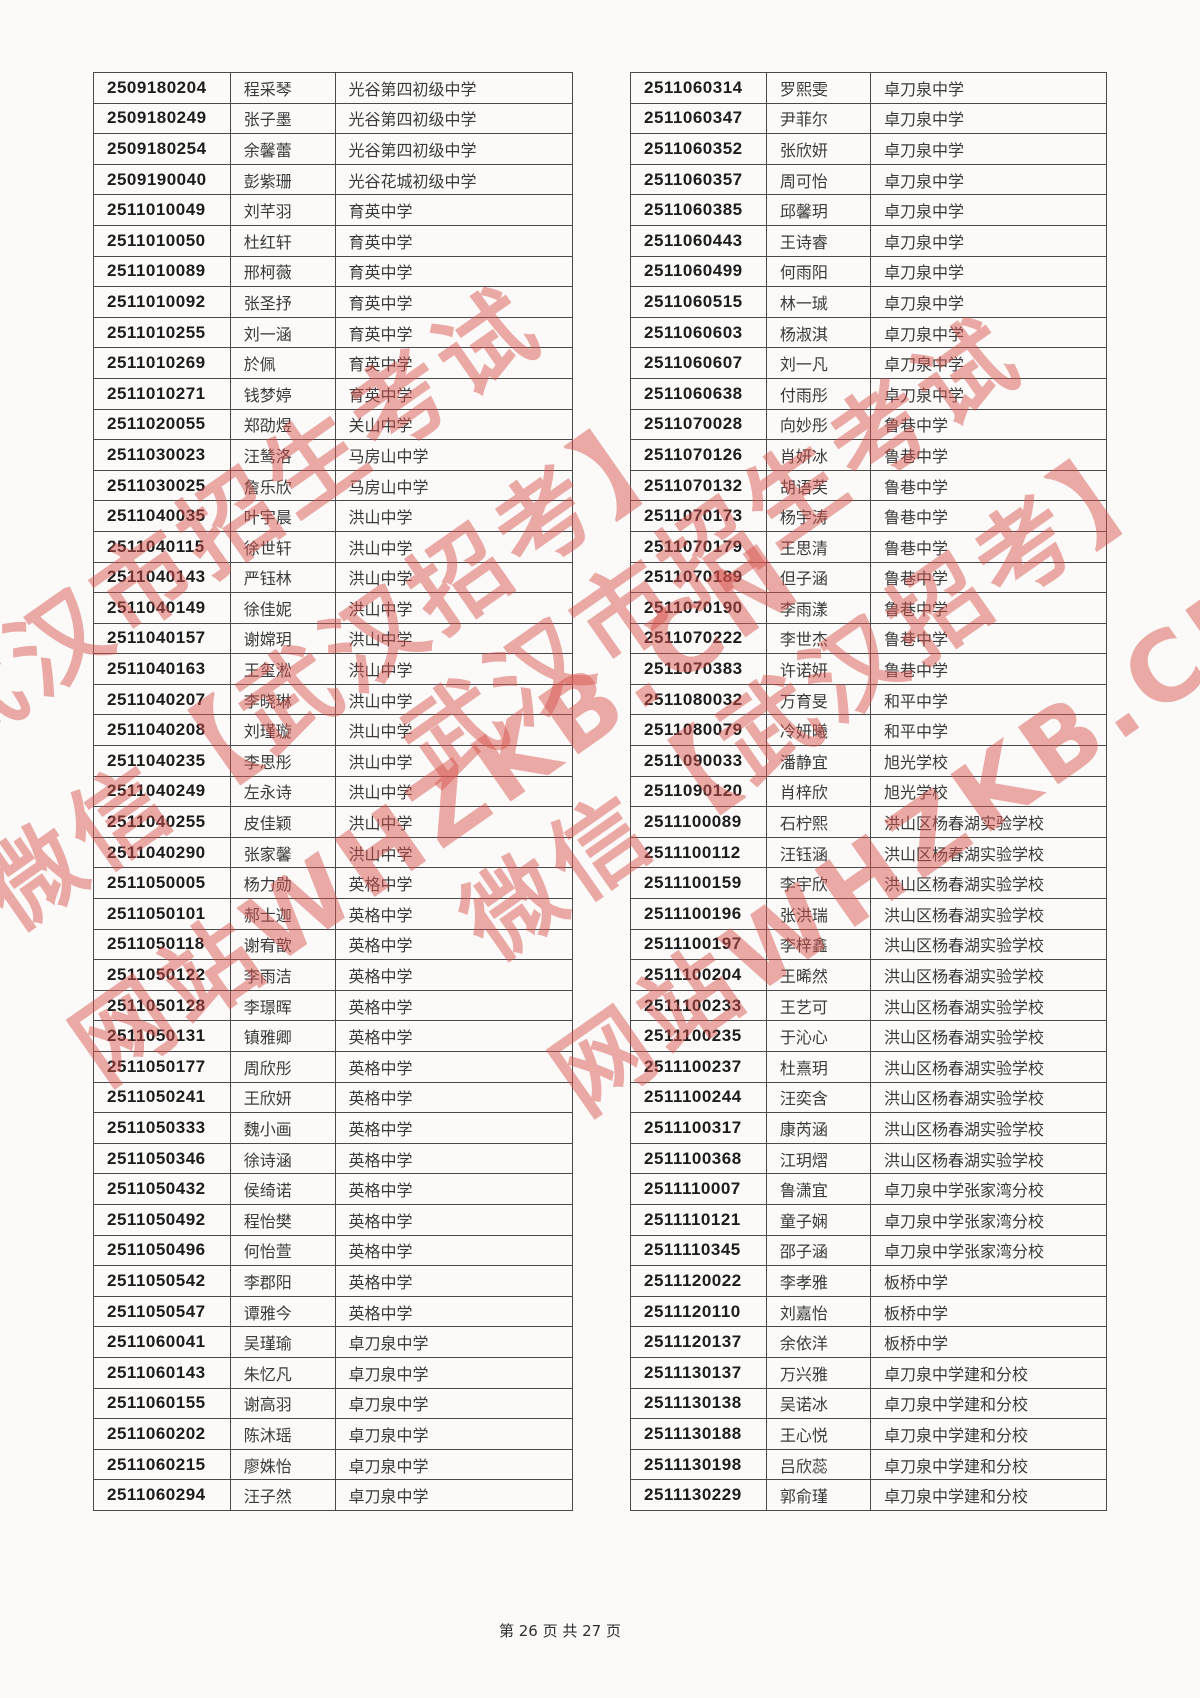 The image size is (1200, 1698). What do you see at coordinates (333, 210) in the screenshot?
I see `table-row: 2511010049 刘芊羽 育英中学` at bounding box center [333, 210].